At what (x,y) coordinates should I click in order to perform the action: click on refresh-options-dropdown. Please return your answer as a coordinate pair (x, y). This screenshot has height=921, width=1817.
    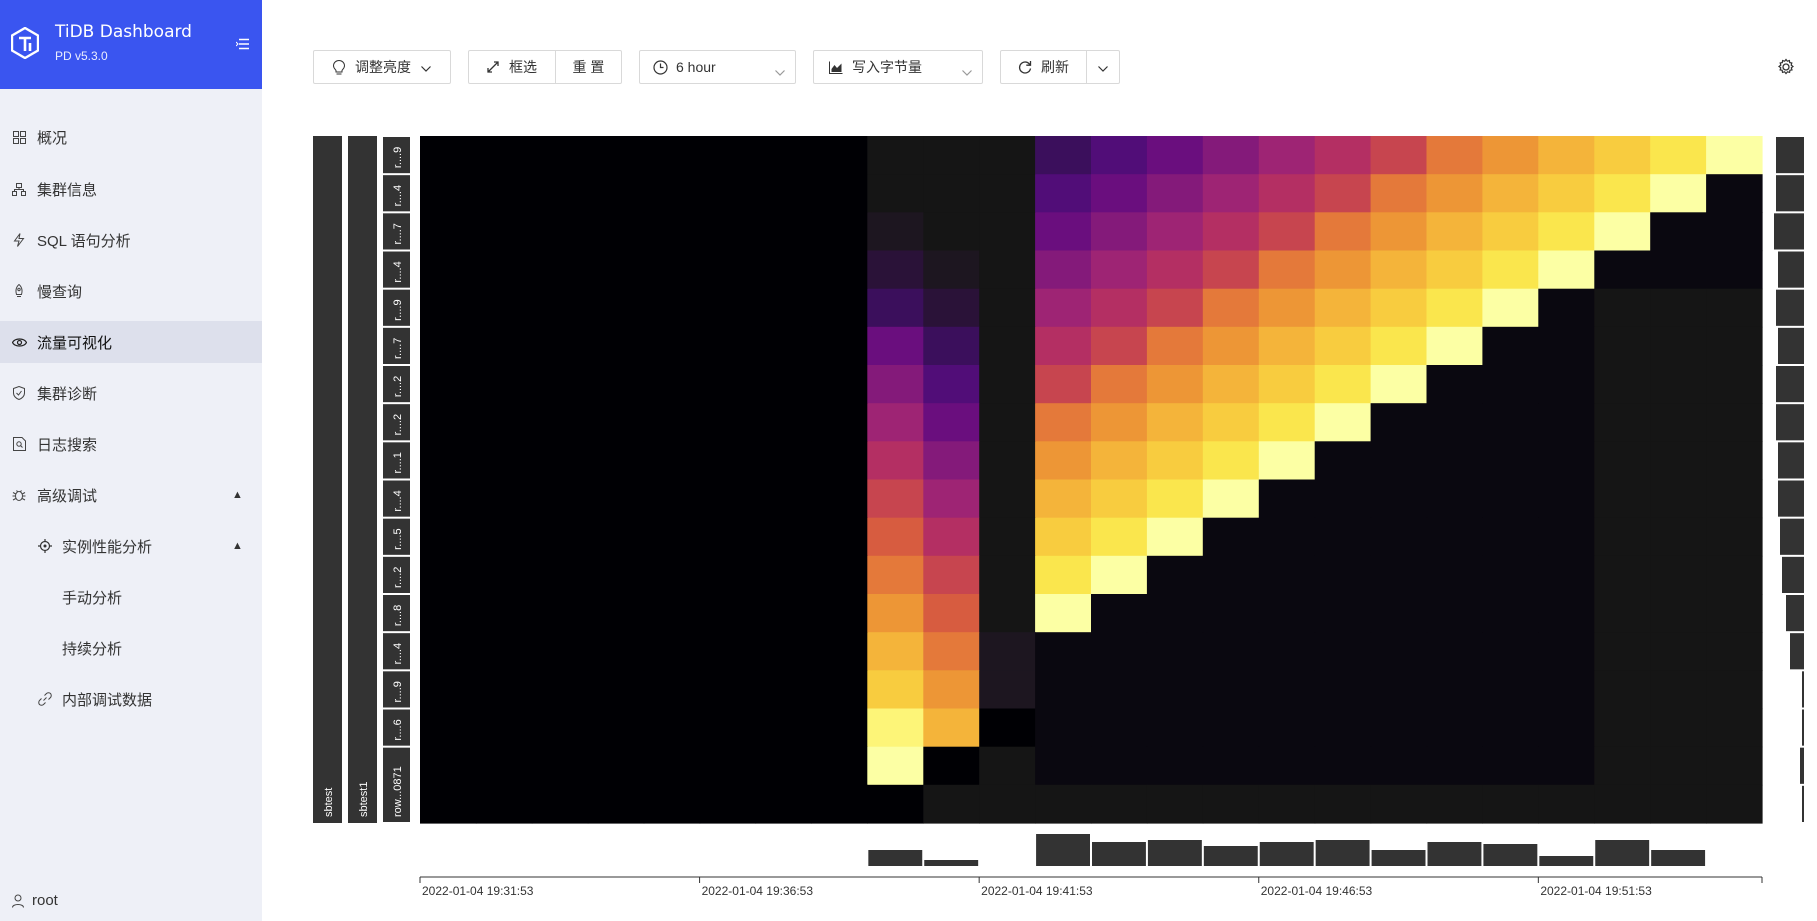
    Looking at the image, I should click on (1103, 67).